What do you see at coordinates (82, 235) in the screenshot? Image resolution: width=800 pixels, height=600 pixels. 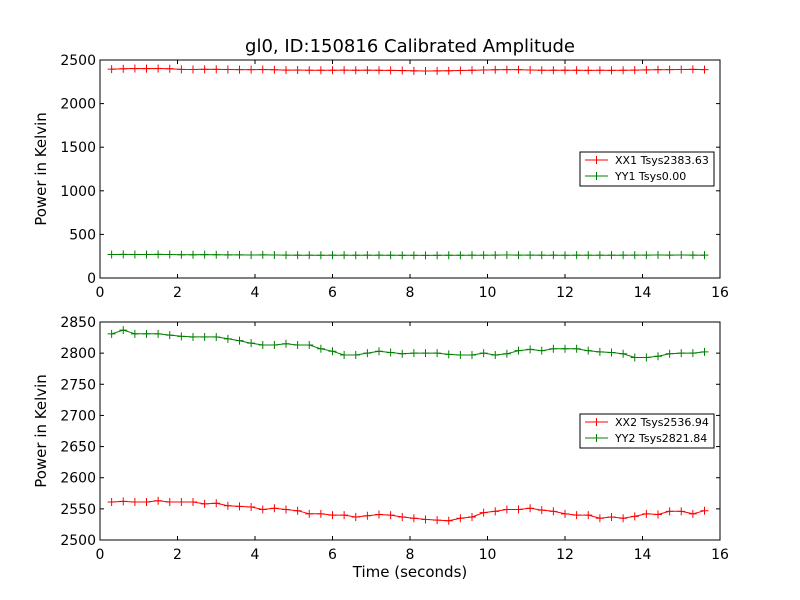 I see `y-tick-label: 500` at bounding box center [82, 235].